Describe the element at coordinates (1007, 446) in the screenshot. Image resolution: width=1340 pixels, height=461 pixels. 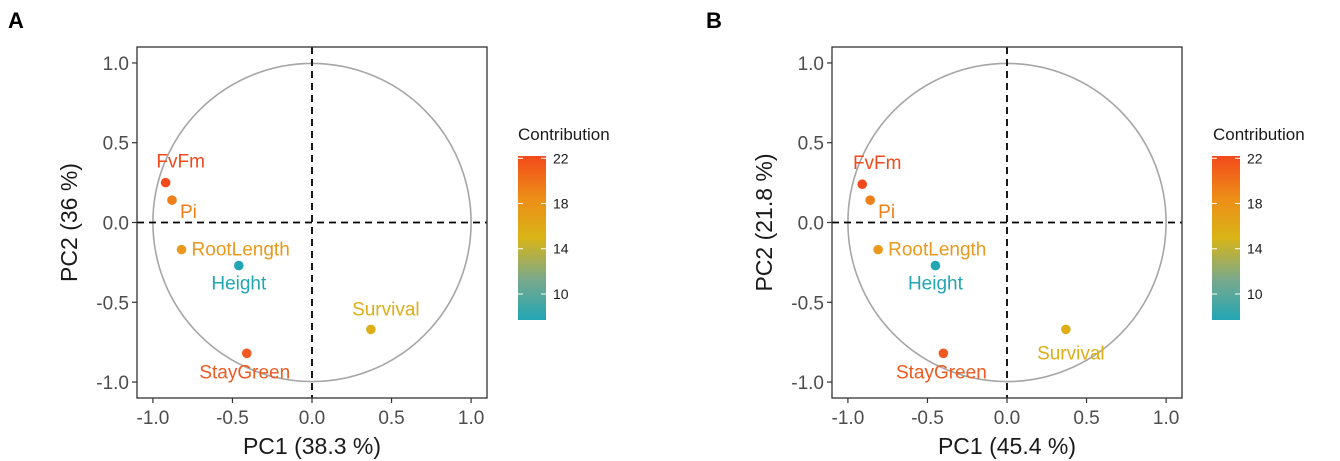
I see `x-axis-label: PC1 (45.4 %)` at that location.